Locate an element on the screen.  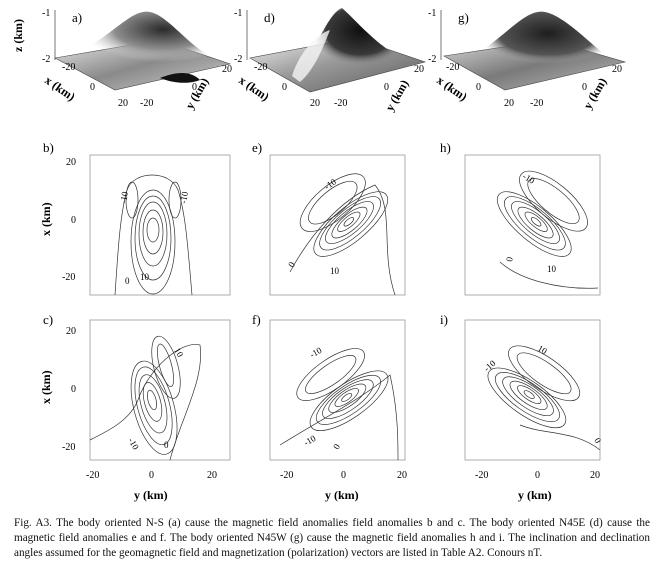
contour-panel-i: i) -10 10 0 is located at coordinates (521, 386).